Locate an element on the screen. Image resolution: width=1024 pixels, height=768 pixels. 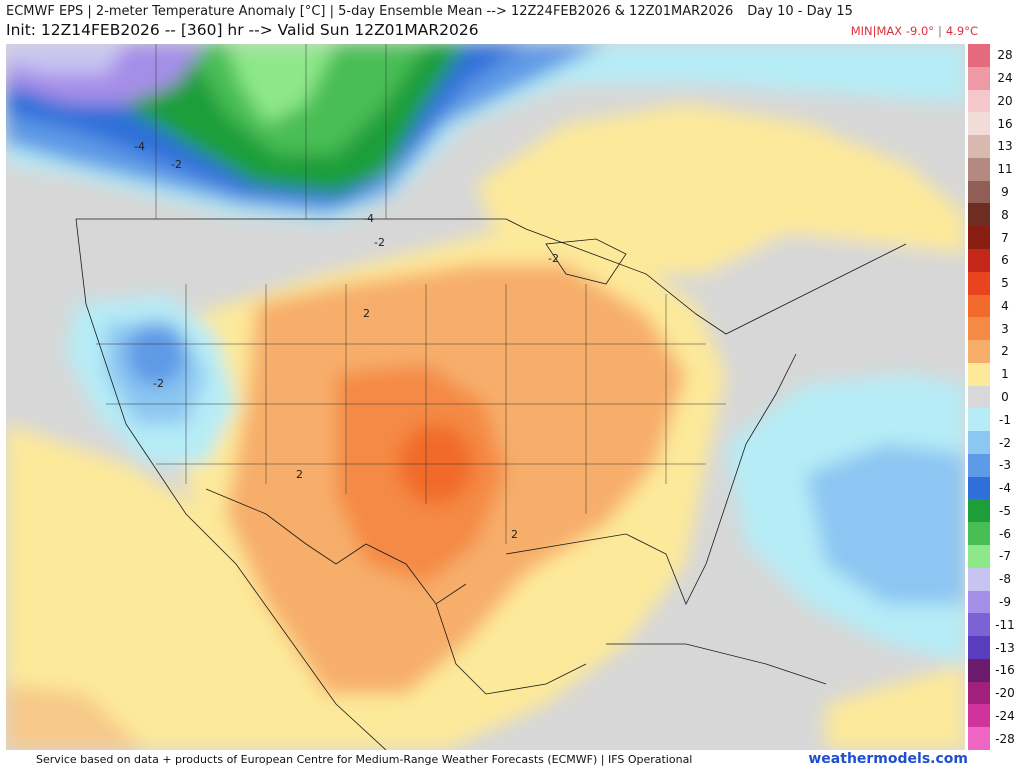
legend-label: 28 is located at coordinates (1005, 55).